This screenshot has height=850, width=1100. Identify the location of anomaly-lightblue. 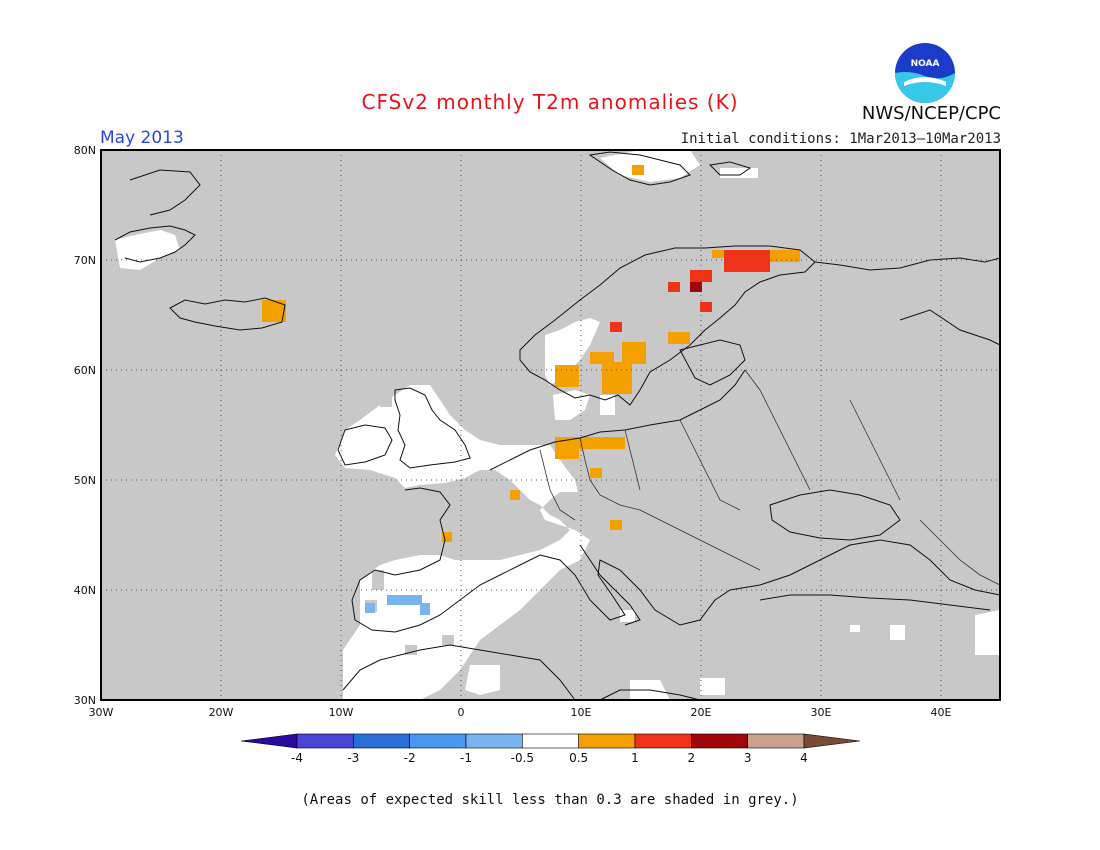
(397, 605).